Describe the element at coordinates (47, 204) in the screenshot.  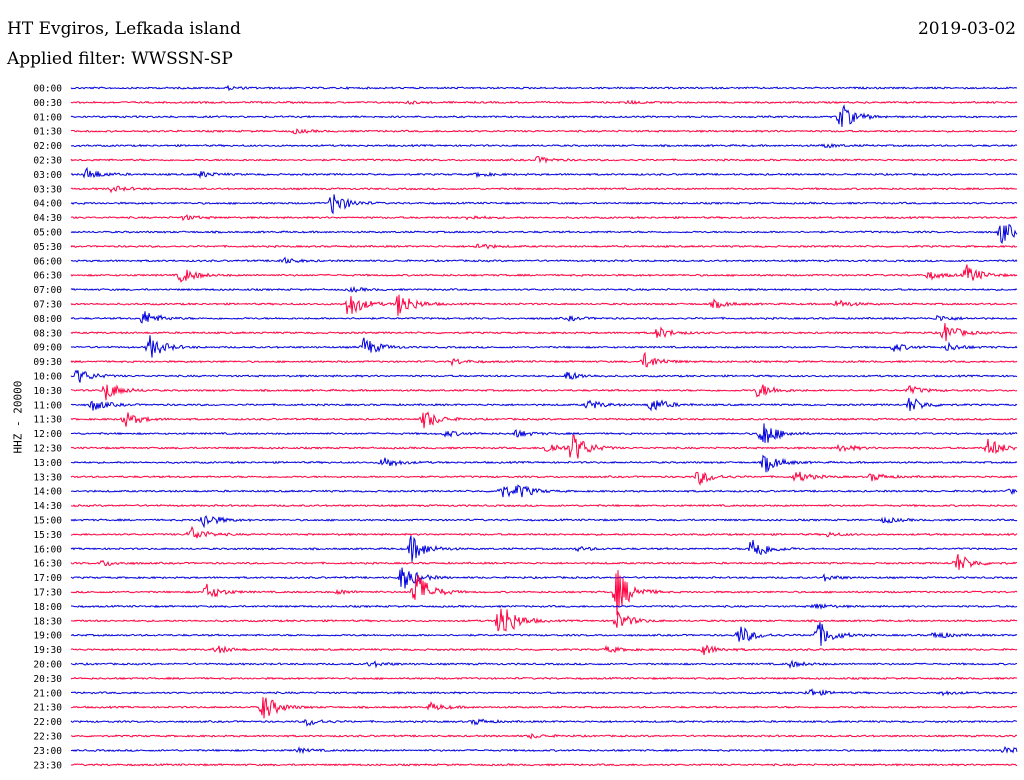
I see `row-time-label: 04:00` at that location.